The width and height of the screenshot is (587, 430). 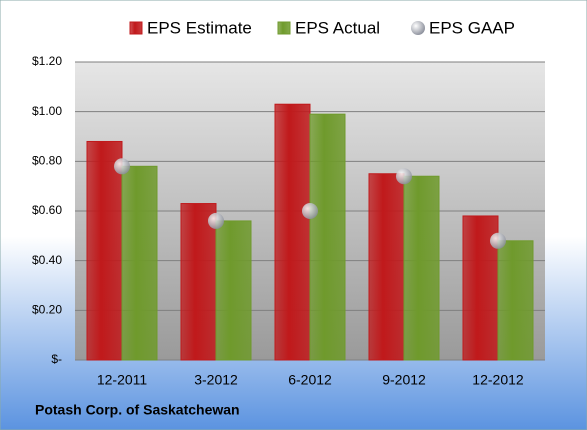 I want to click on footer: Potash Corp. of Saskatchewan, so click(x=137, y=410).